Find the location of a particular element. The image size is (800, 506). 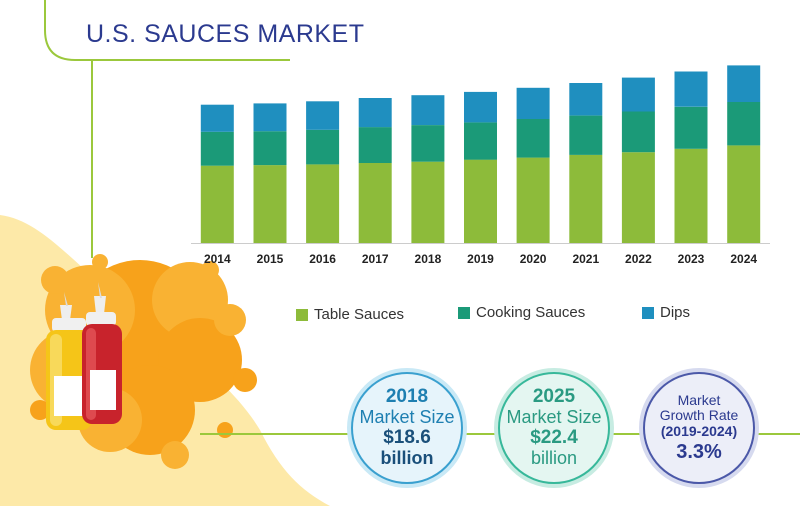

stat-label-market: Market is located at coordinates (699, 399).